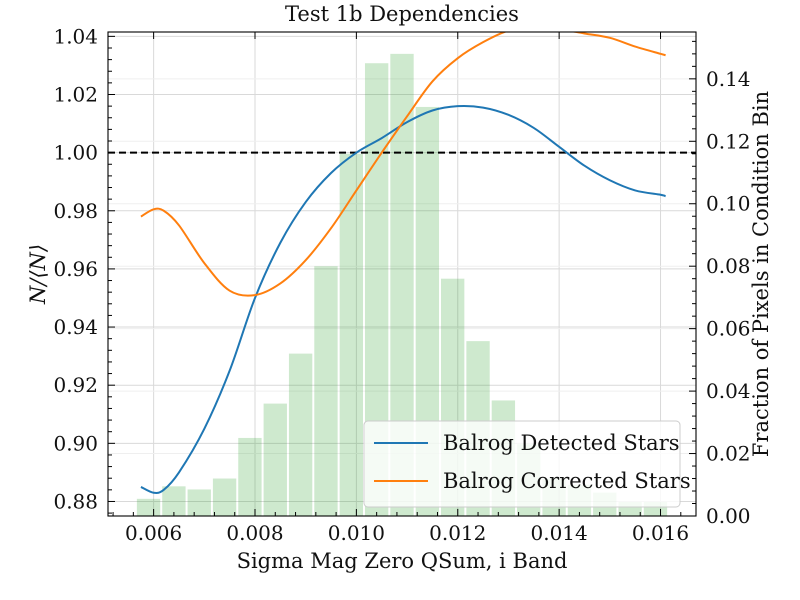 Image resolution: width=800 pixels, height=600 pixels. What do you see at coordinates (75, 211) in the screenshot?
I see `y-tick-label: 0.98` at bounding box center [75, 211].